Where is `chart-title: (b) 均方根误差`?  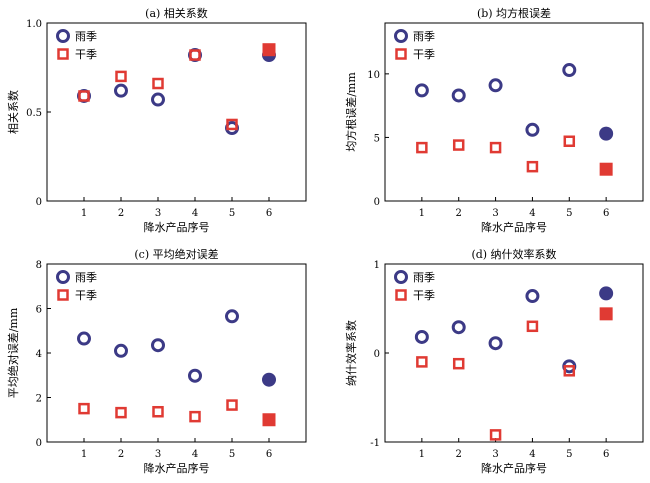 chart-title: (b) 均方根误差 is located at coordinates (514, 13).